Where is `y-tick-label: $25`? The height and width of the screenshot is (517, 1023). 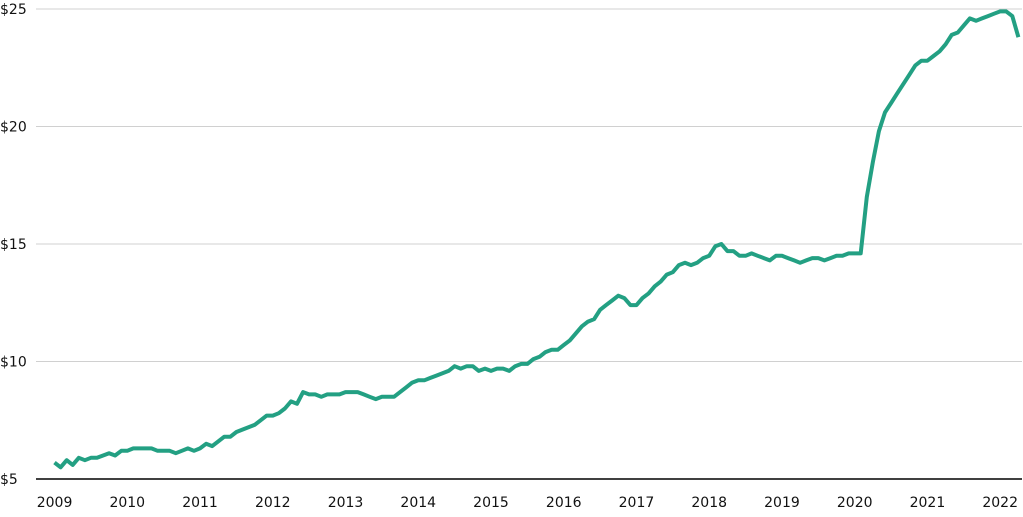 y-tick-label: $25 is located at coordinates (13, 10).